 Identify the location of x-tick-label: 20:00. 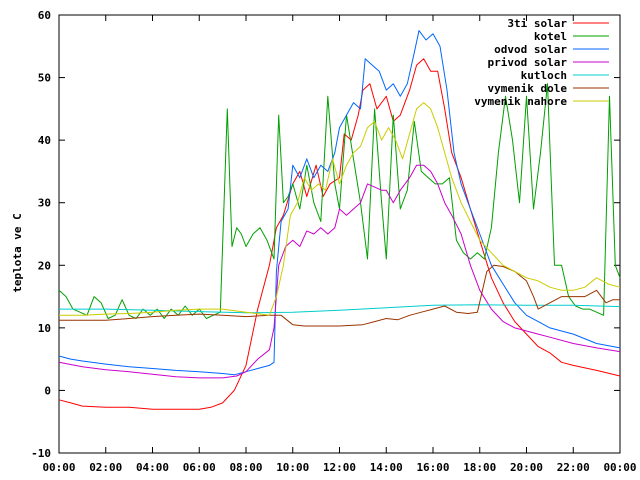
(526, 467).